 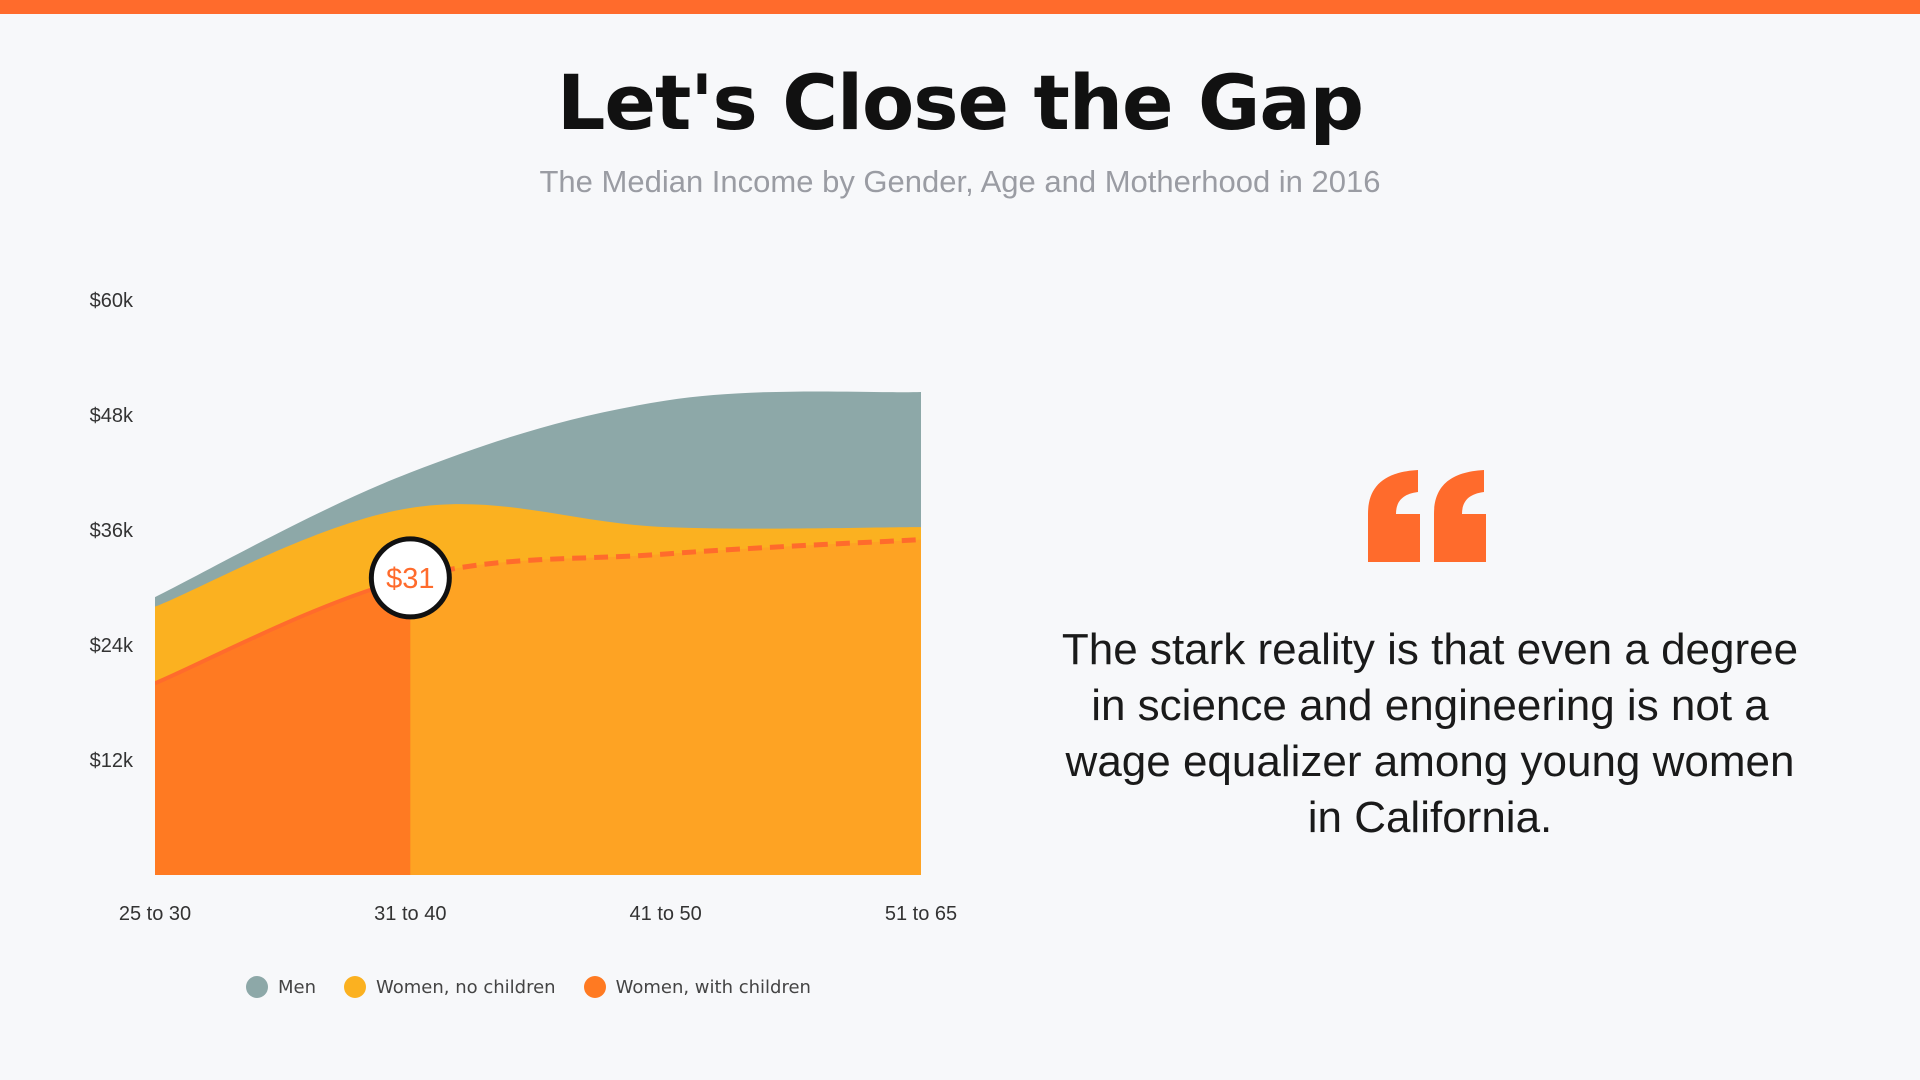 I want to click on area-women-with-children-left, so click(x=283, y=726).